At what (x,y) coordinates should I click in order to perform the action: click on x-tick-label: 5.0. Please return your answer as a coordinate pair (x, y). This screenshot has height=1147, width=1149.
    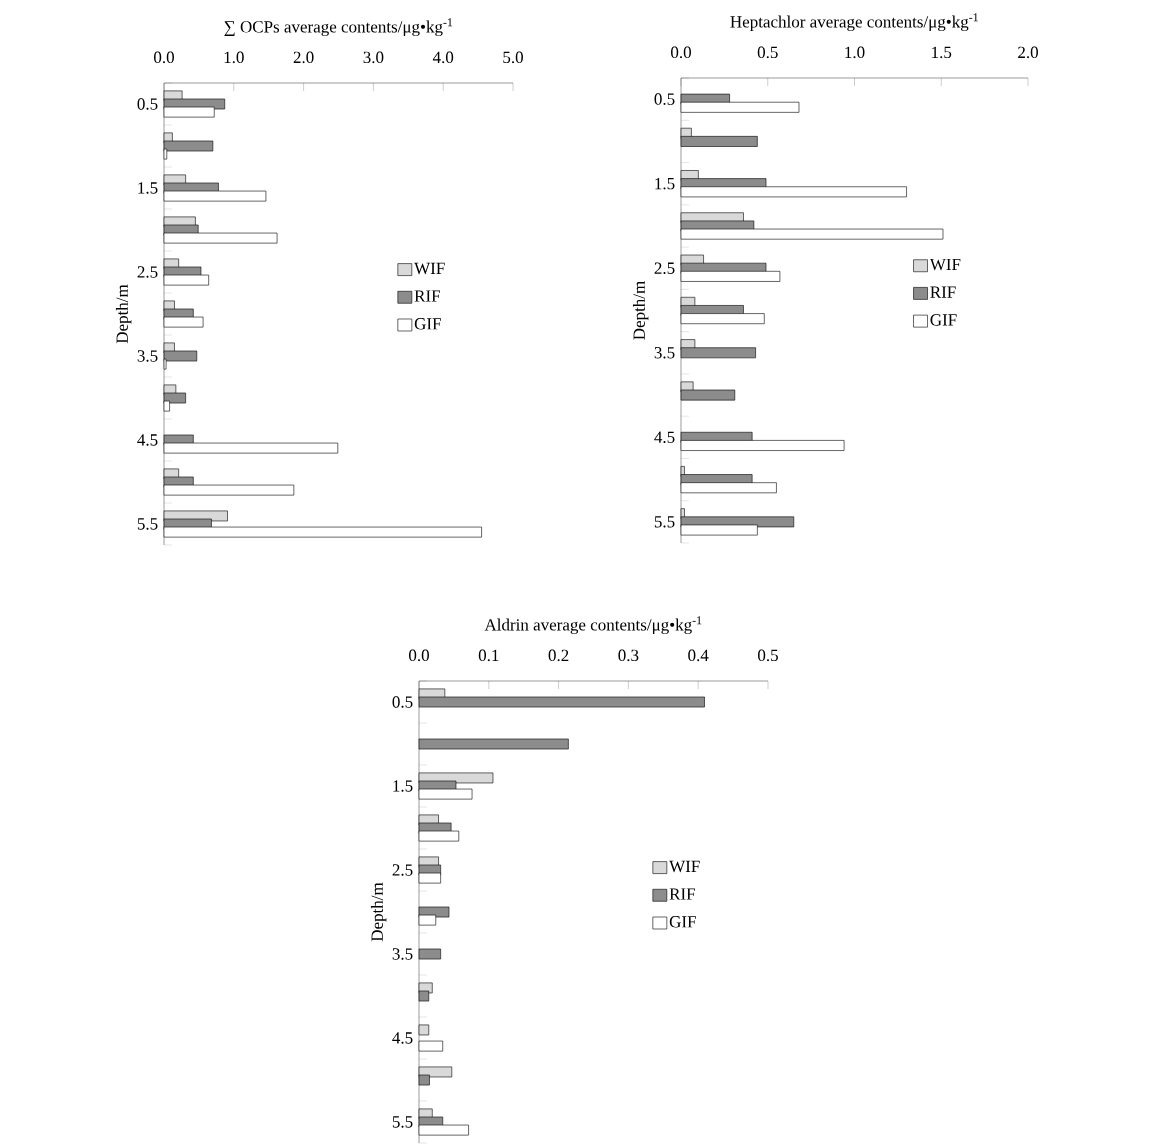
    Looking at the image, I should click on (513, 57).